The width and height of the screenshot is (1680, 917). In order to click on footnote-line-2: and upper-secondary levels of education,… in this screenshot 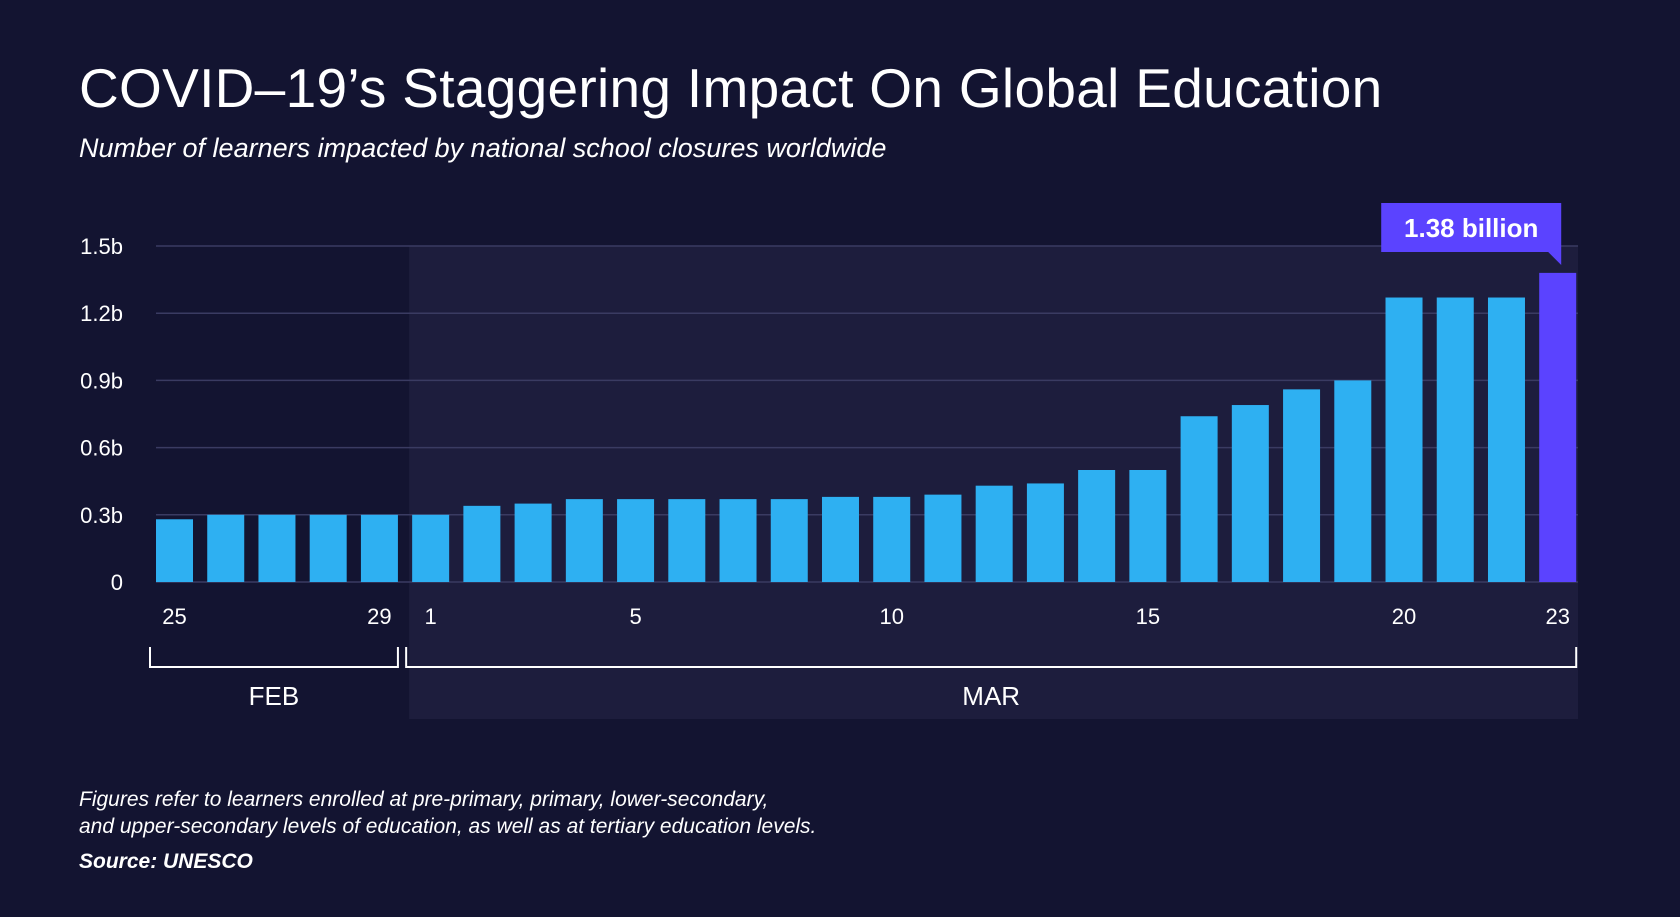, I will do `click(448, 826)`.